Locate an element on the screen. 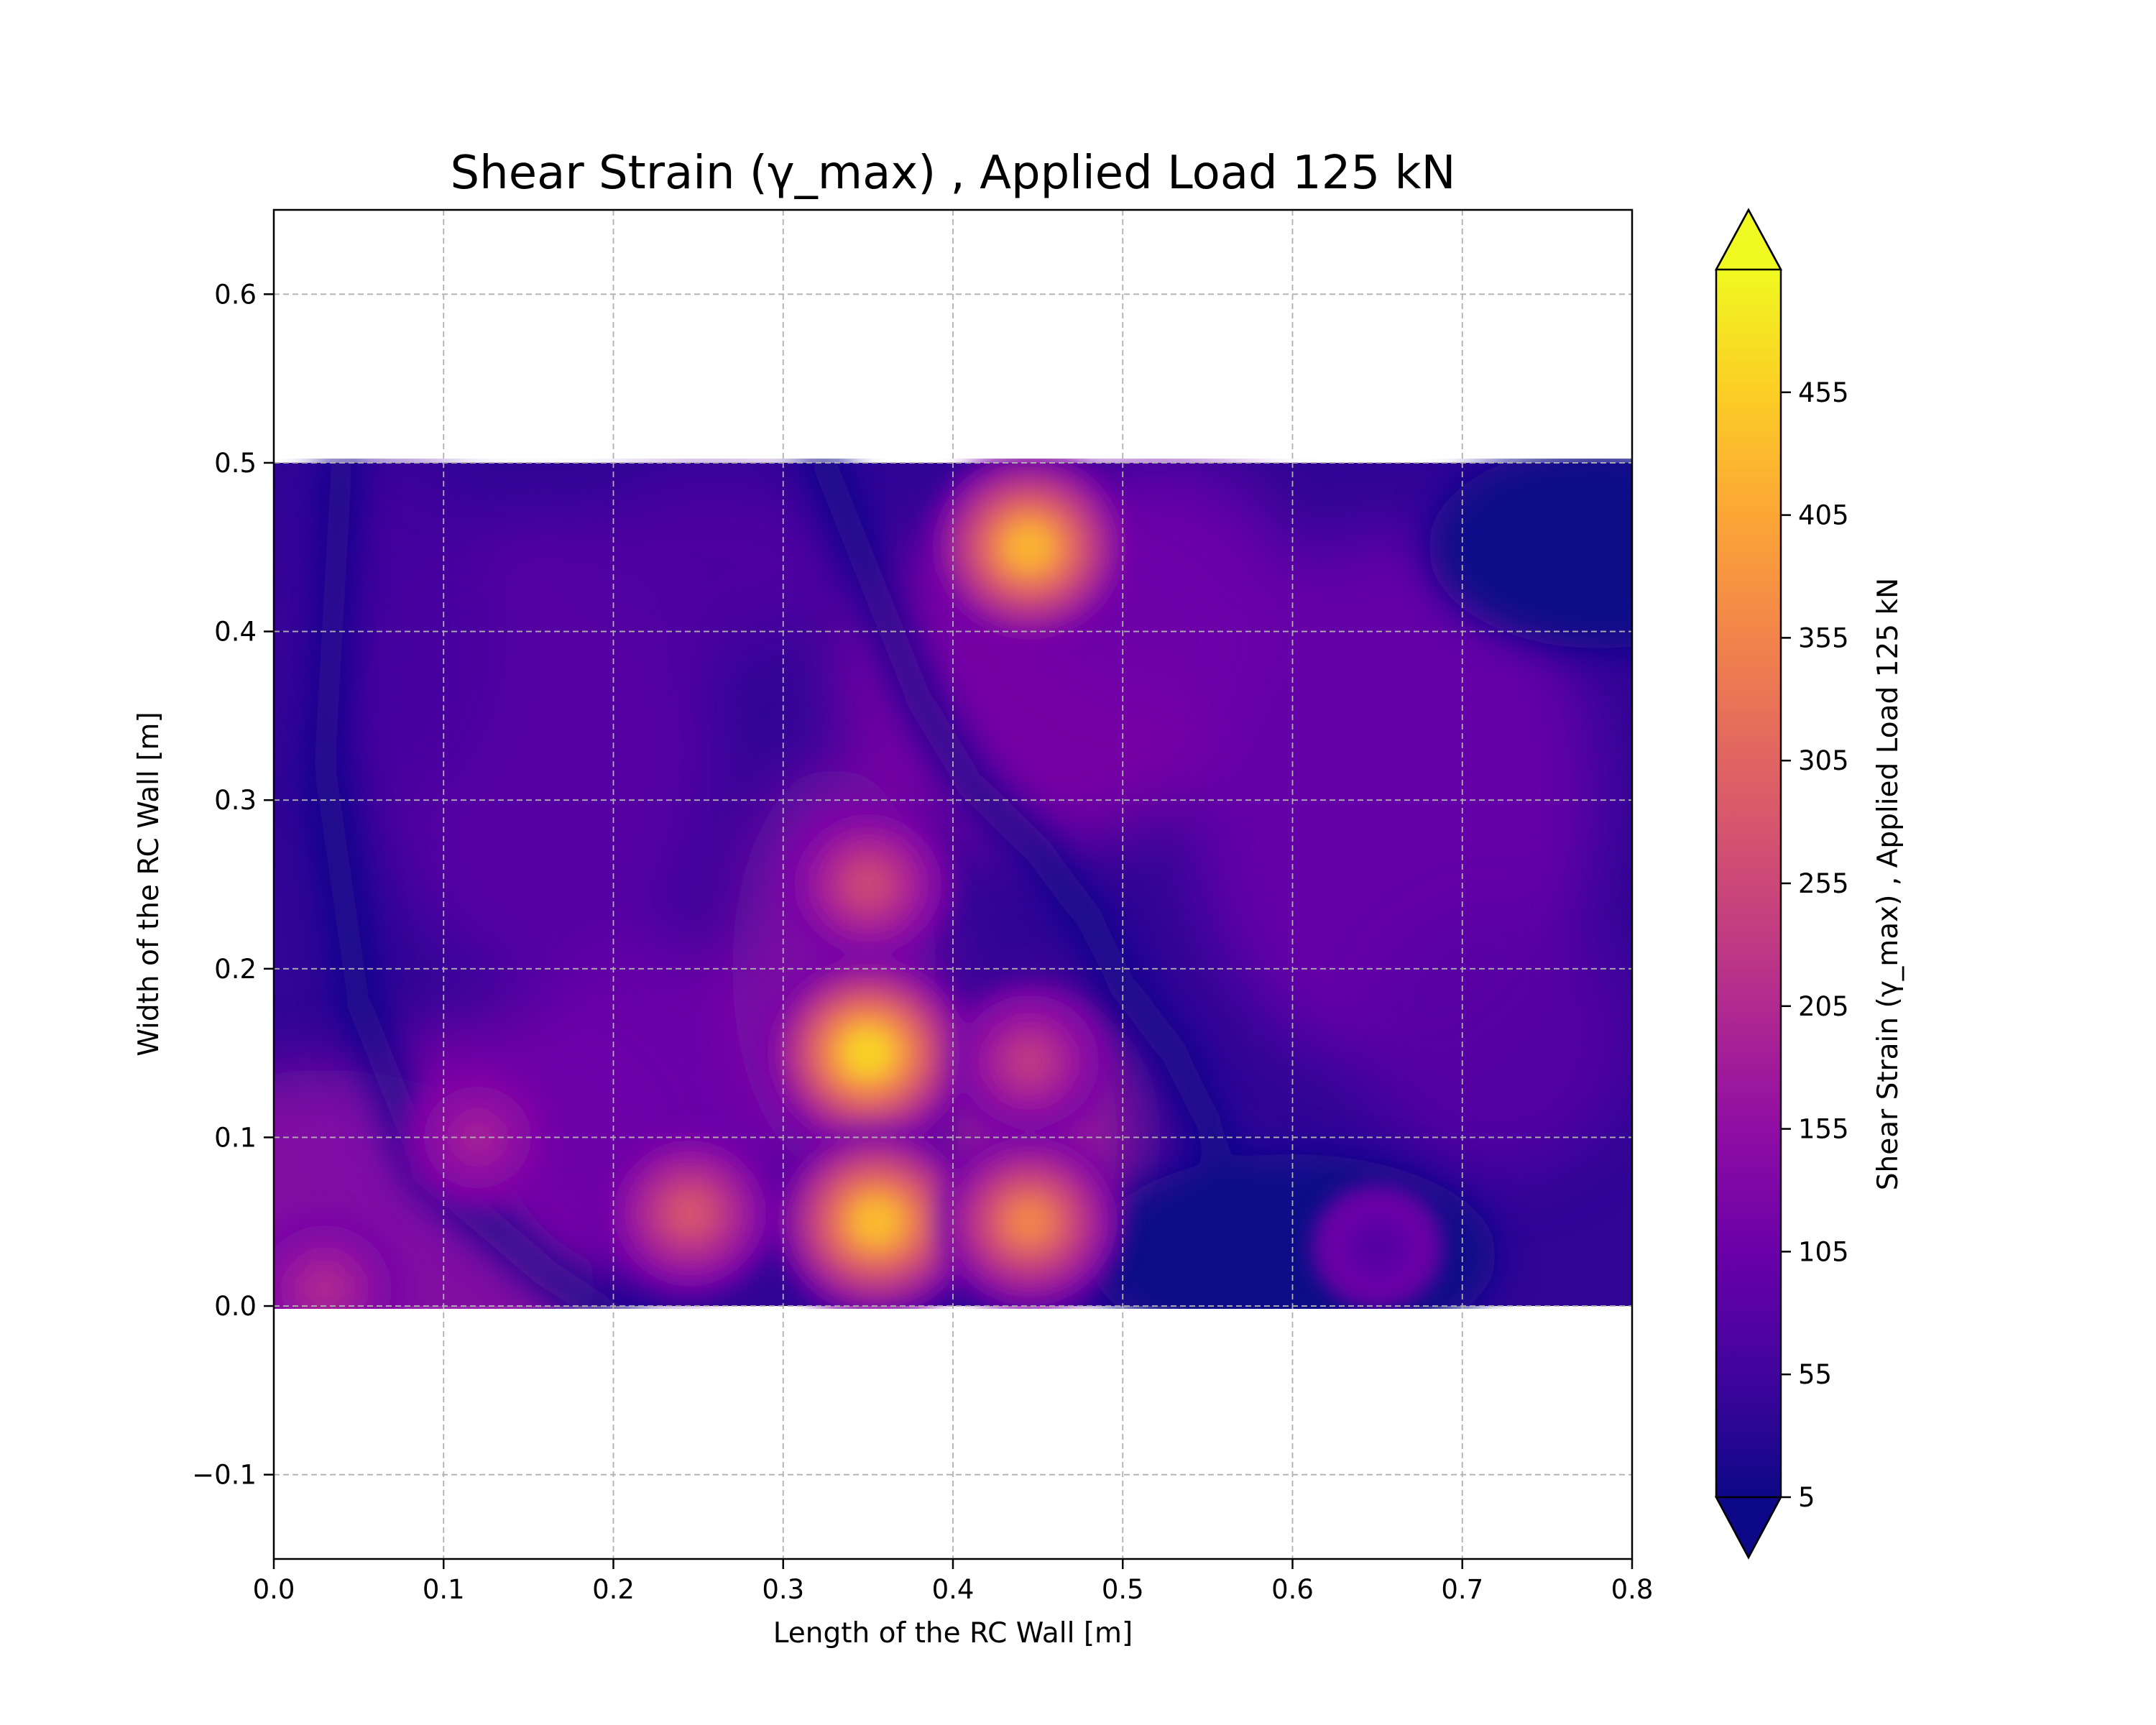 This screenshot has width=2156, height=1725. y-tick-label: −0.1 is located at coordinates (224, 1475).